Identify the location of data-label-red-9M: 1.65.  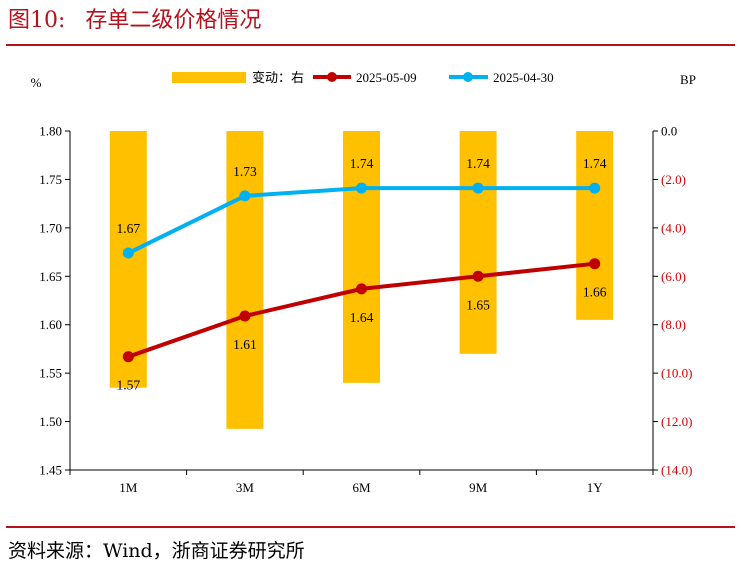
(478, 304).